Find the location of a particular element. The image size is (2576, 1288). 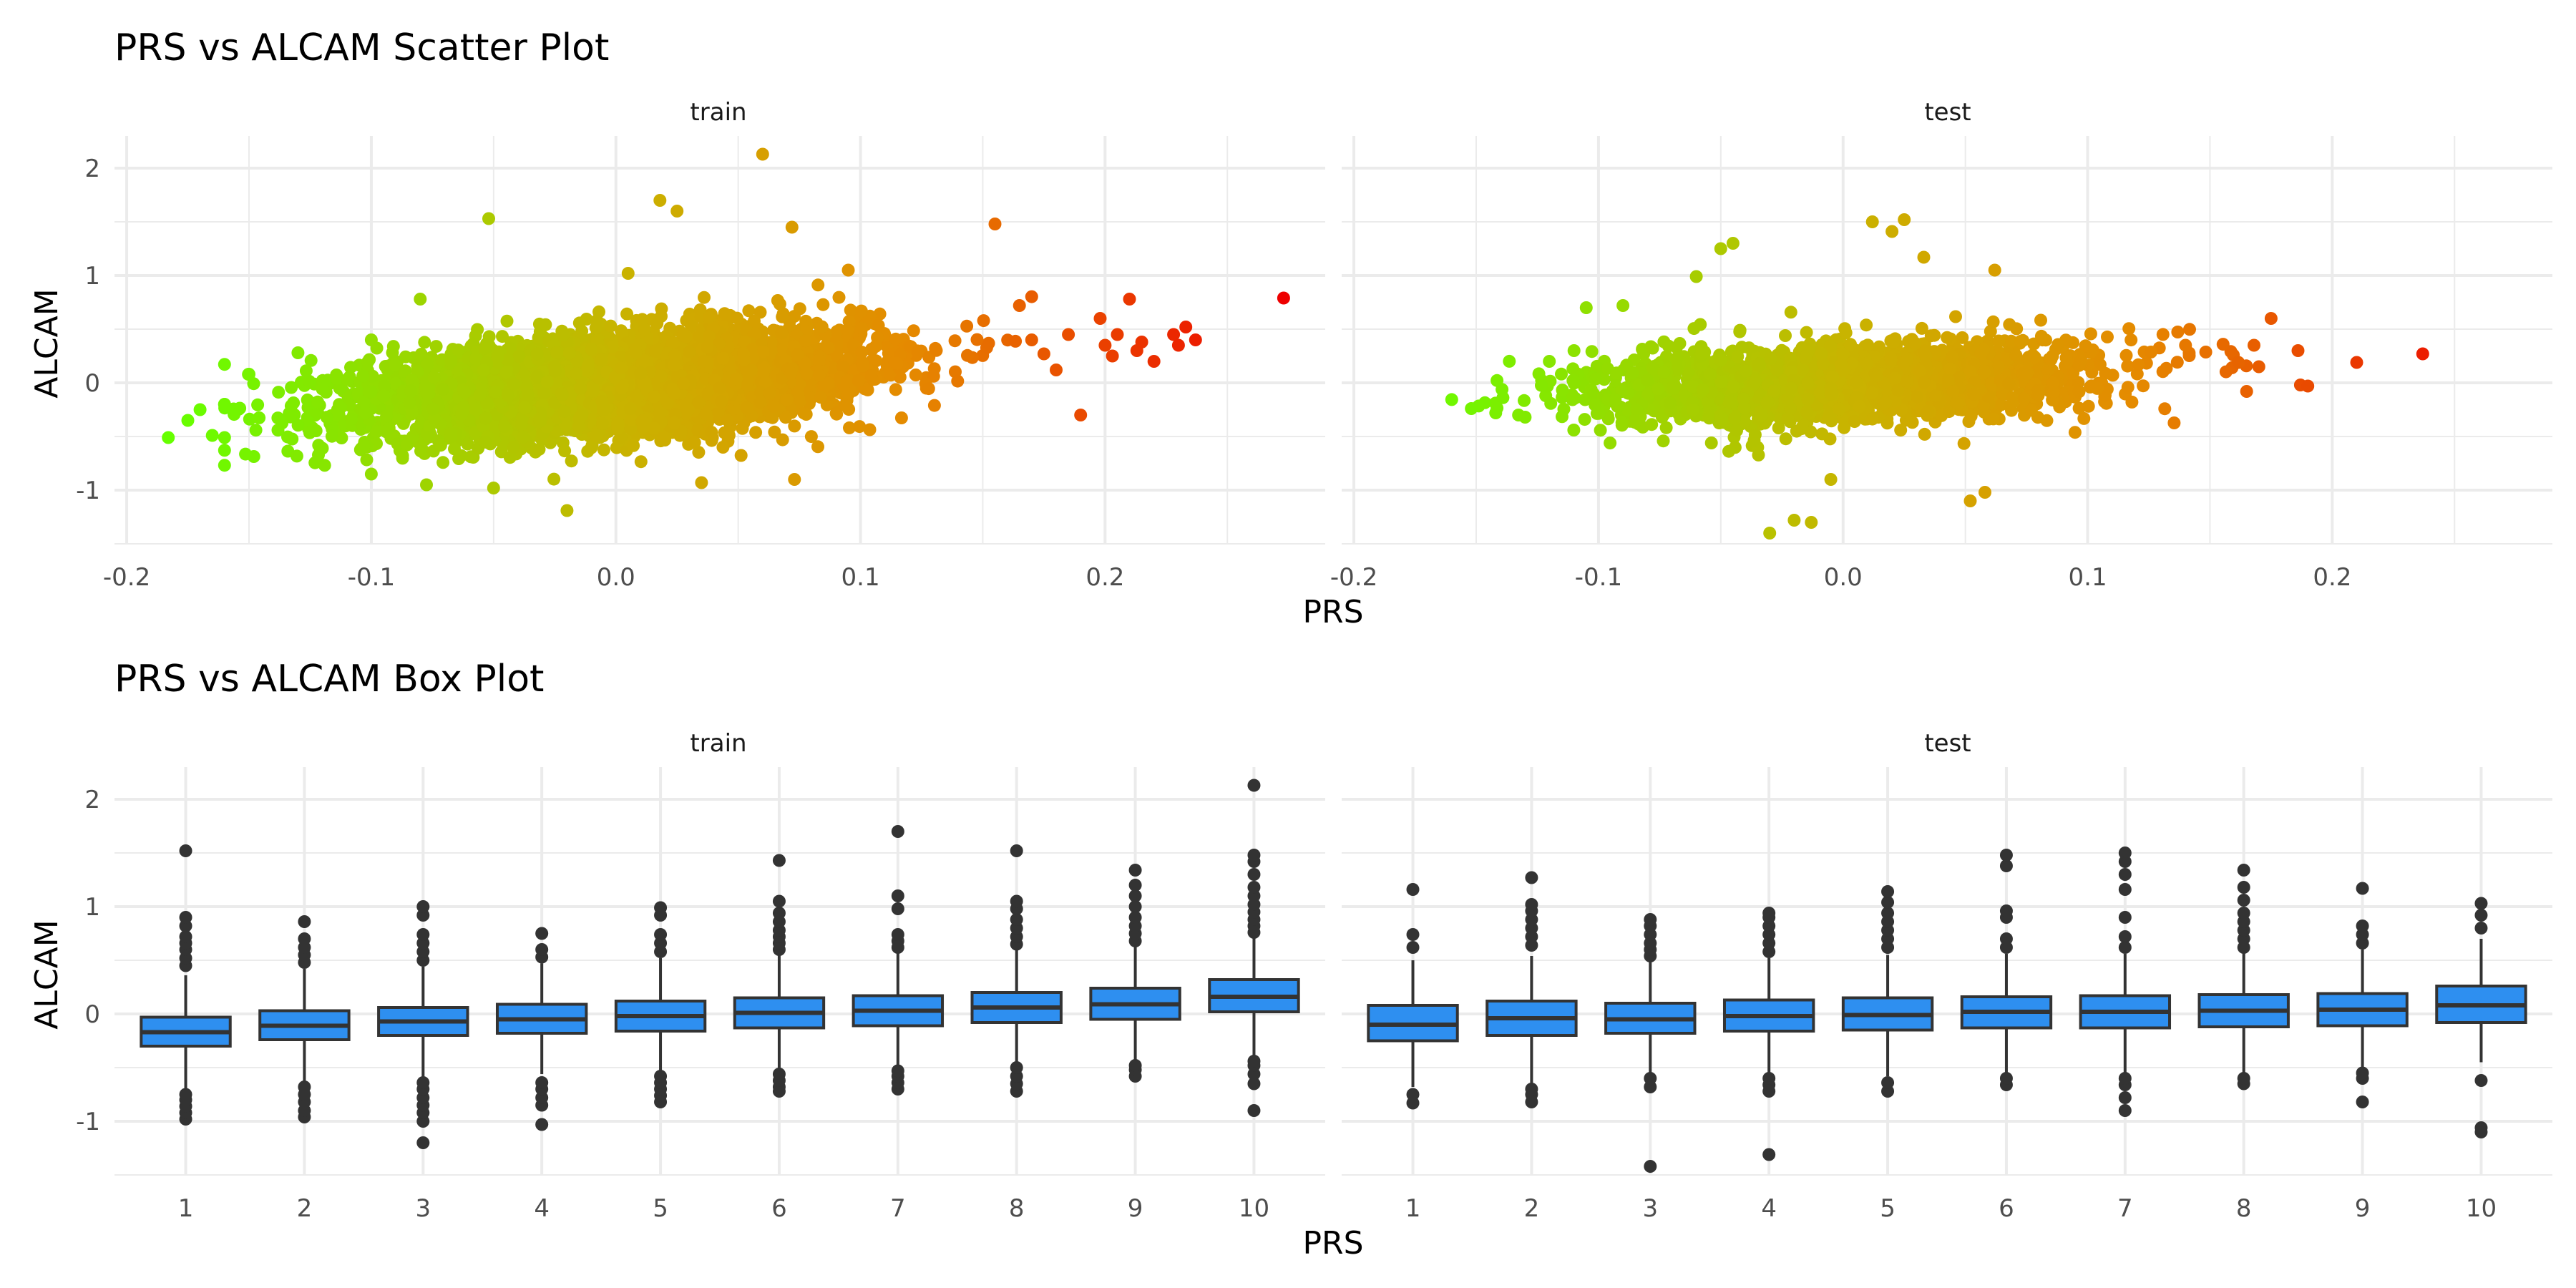

scatter-strip-test: test is located at coordinates (1947, 112).